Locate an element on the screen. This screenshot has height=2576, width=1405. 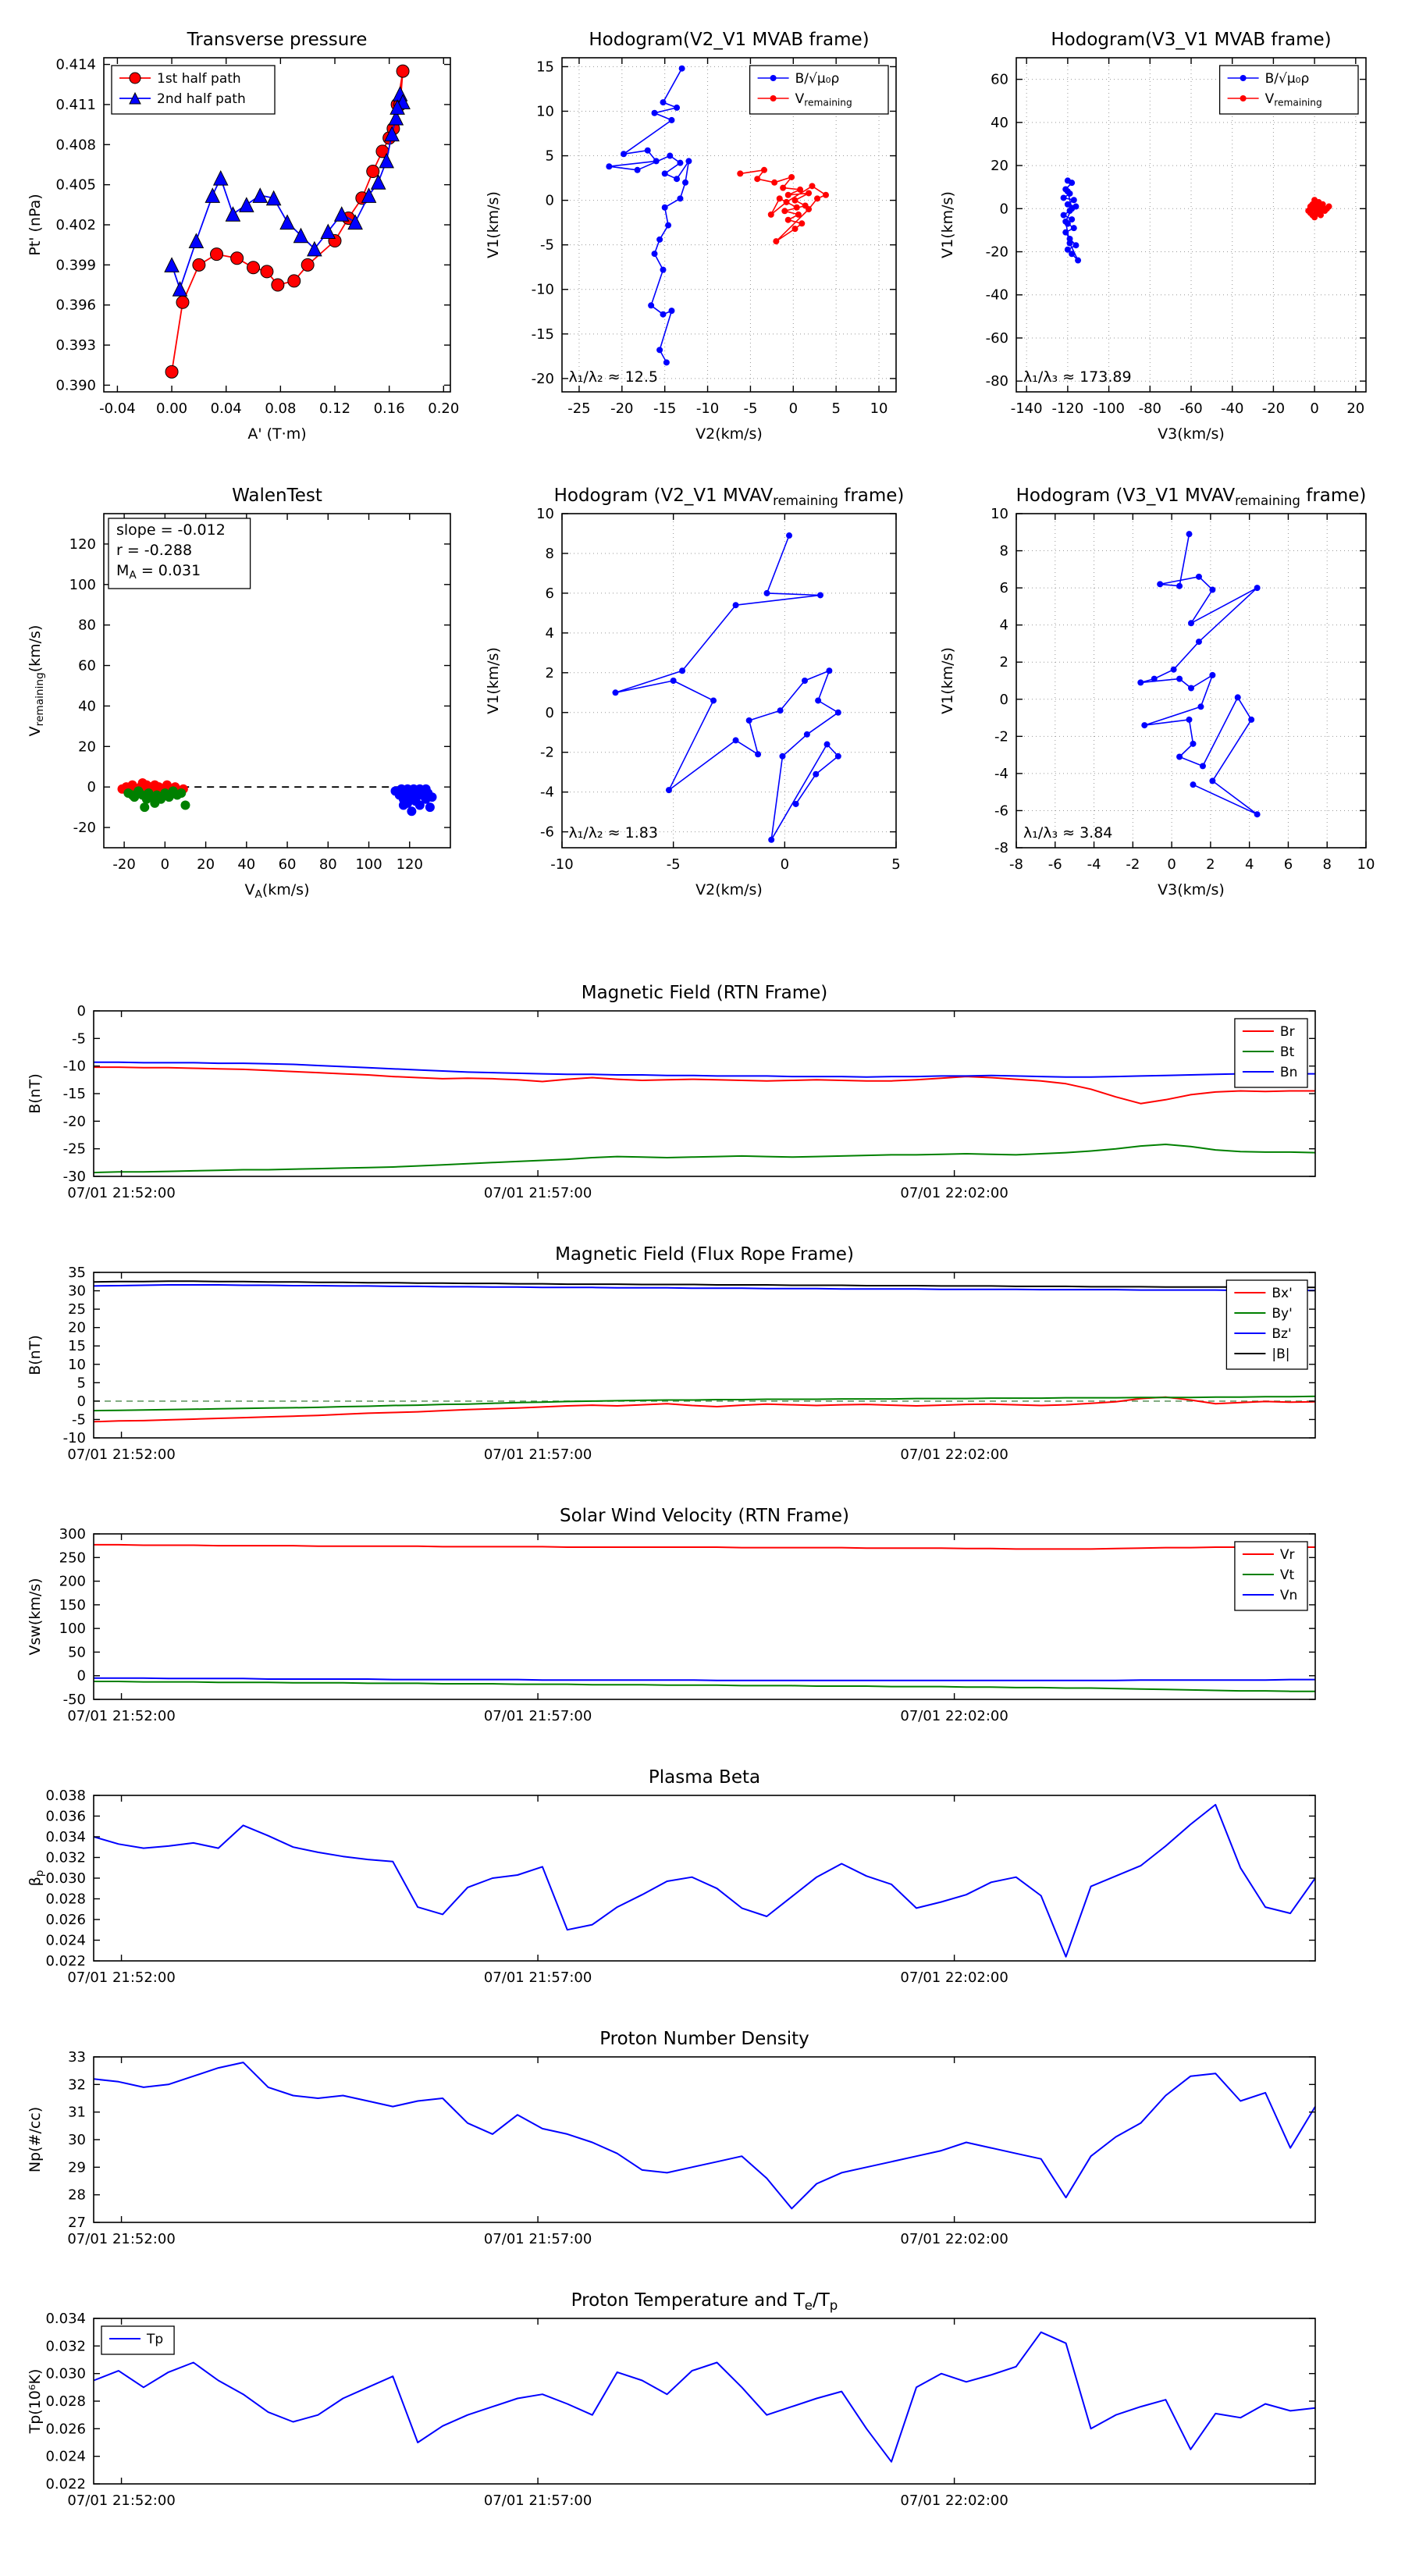
svg-text: 8 is located at coordinates (1004, 551).